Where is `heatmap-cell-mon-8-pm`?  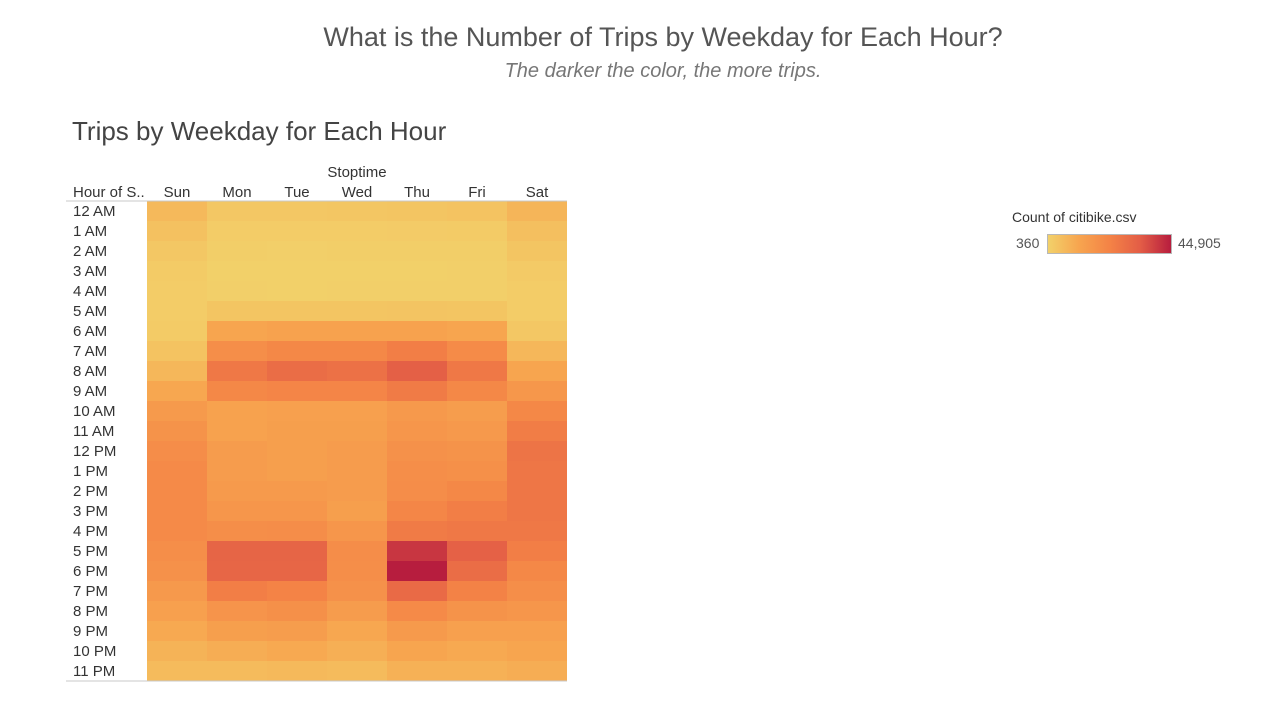 heatmap-cell-mon-8-pm is located at coordinates (237, 611).